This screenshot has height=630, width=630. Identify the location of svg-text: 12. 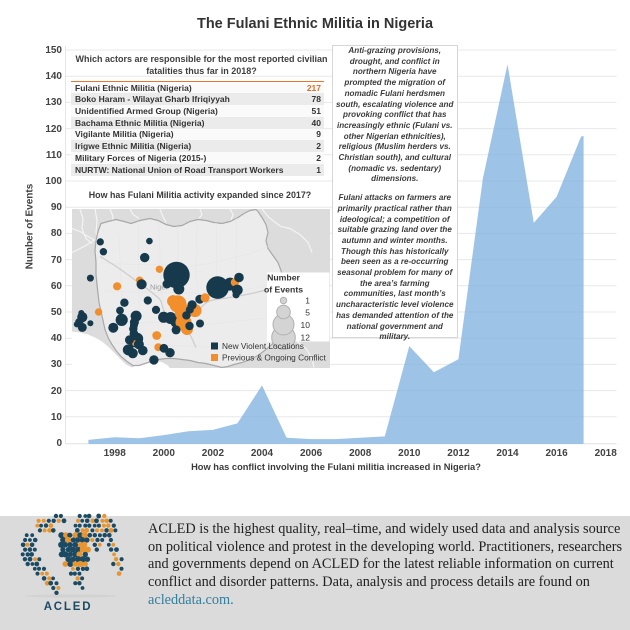
(306, 337).